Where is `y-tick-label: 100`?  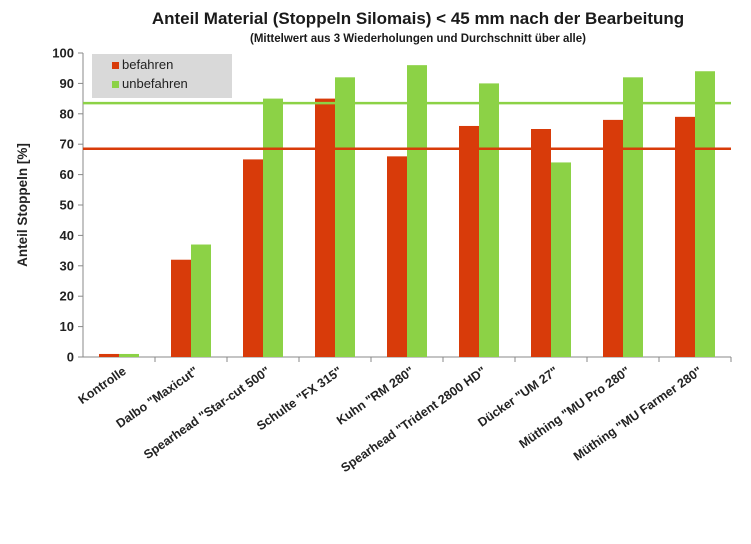 y-tick-label: 100 is located at coordinates (63, 53).